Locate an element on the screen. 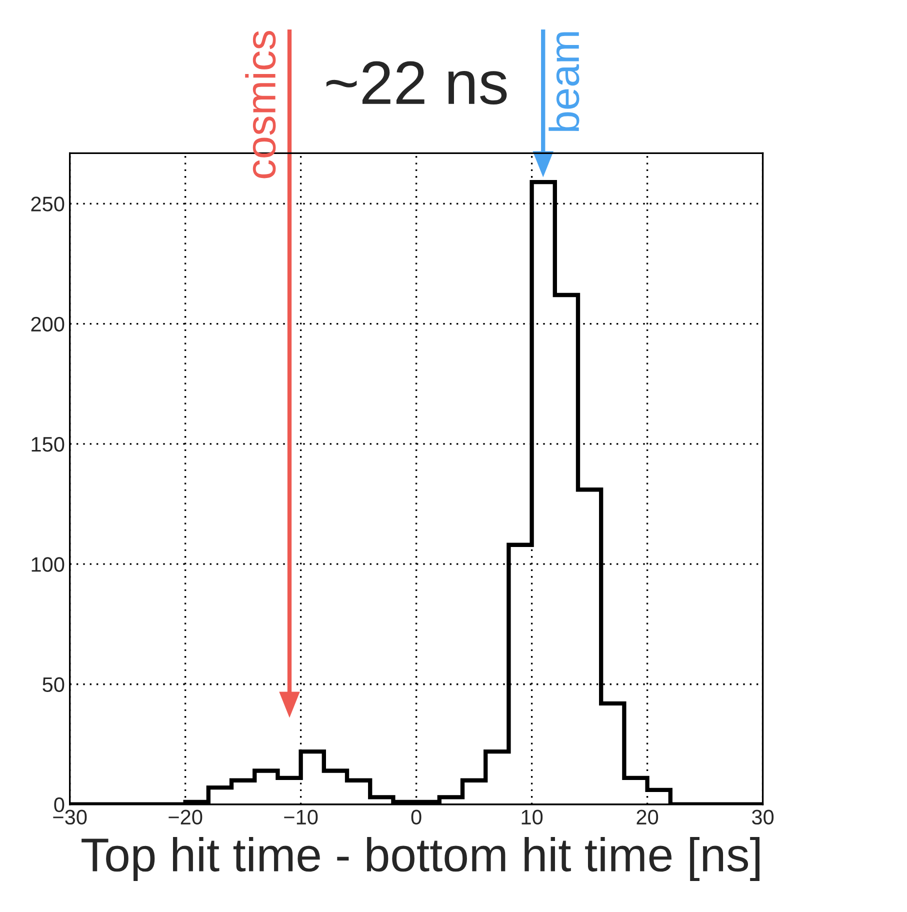 Image resolution: width=907 pixels, height=912 pixels. x-tick-label: −20 is located at coordinates (185, 817).